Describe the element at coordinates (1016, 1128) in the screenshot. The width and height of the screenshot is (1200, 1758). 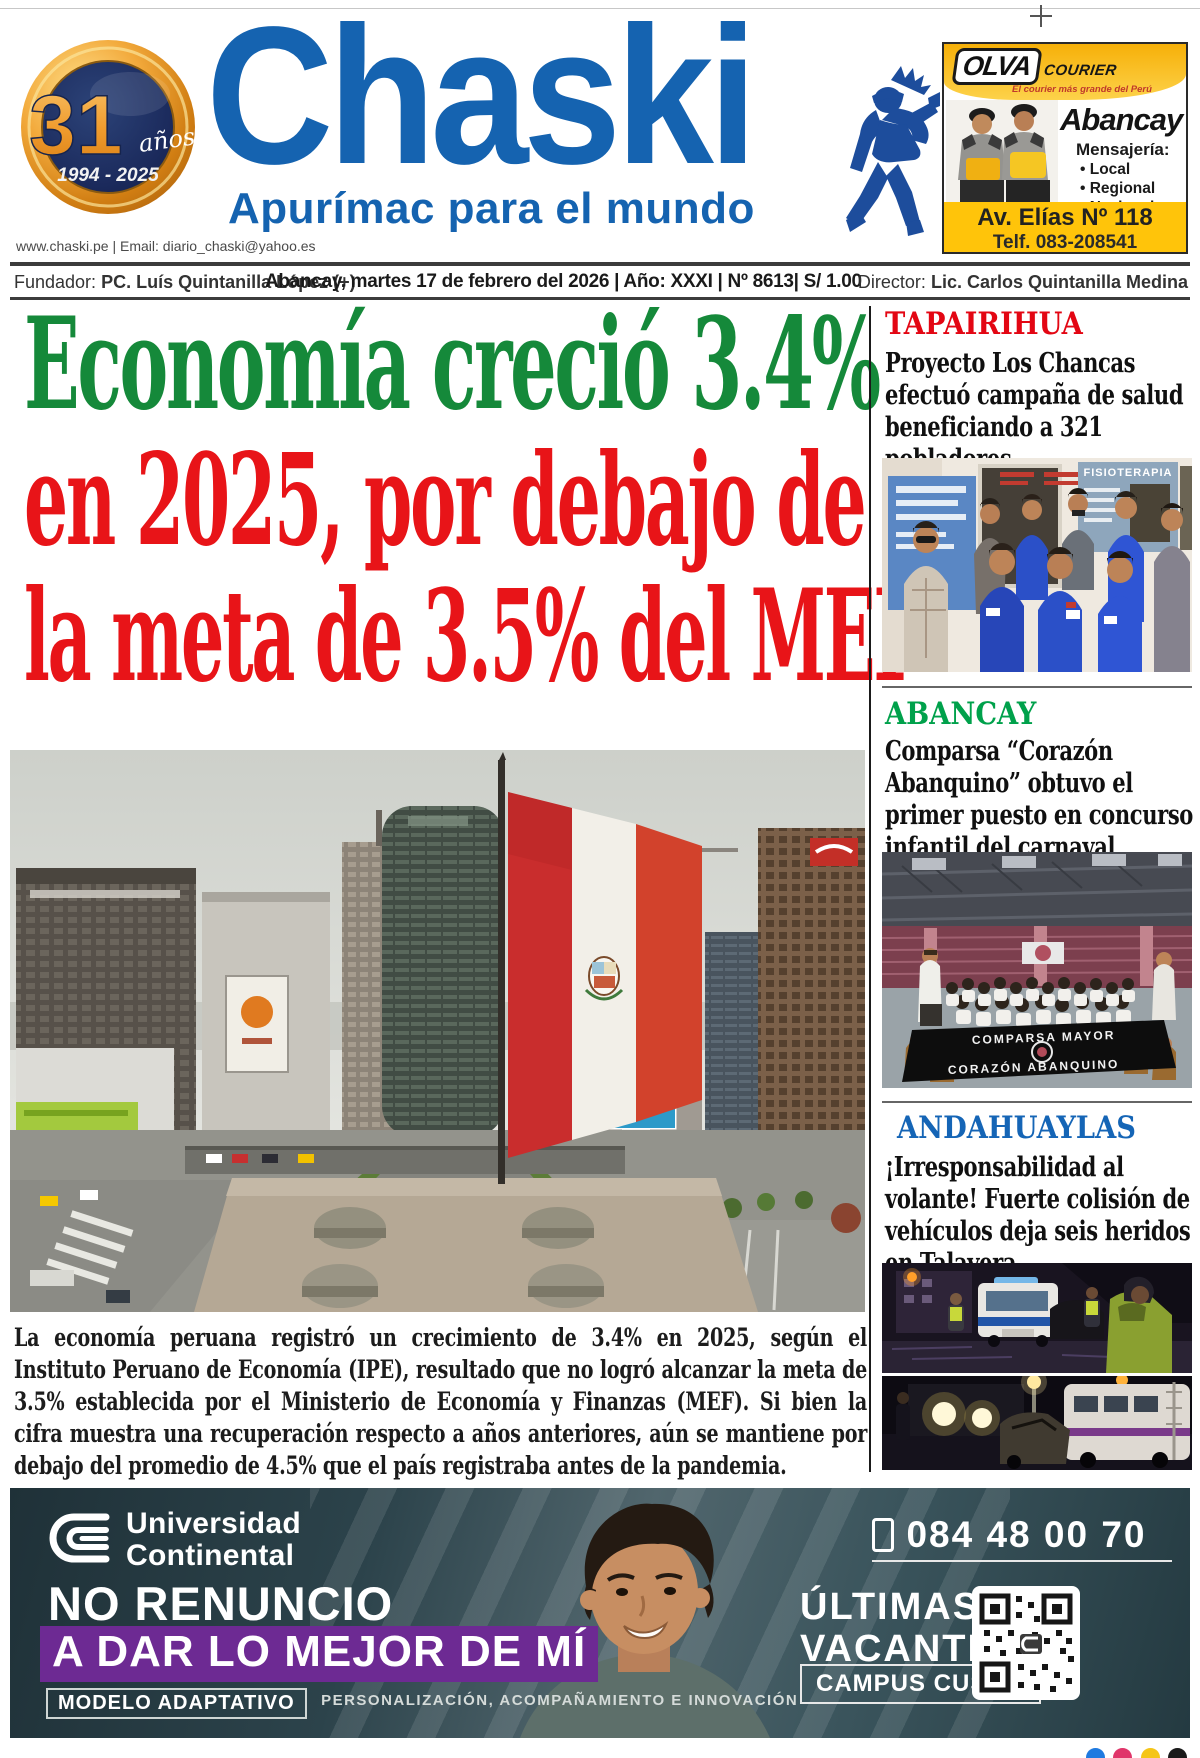
I see `kicker-andahuaylas: ANDAHUAYLAS` at that location.